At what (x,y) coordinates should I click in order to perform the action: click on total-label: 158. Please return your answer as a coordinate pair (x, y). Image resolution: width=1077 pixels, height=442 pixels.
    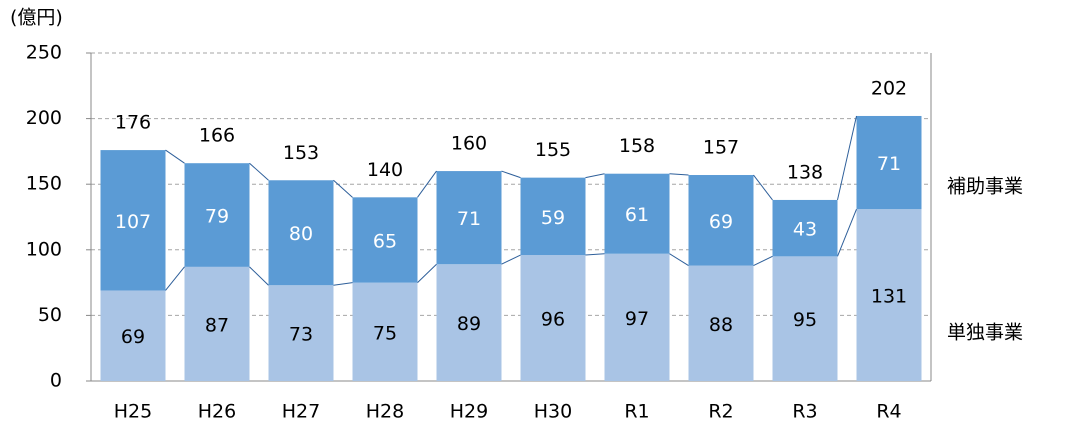
    Looking at the image, I should click on (637, 146).